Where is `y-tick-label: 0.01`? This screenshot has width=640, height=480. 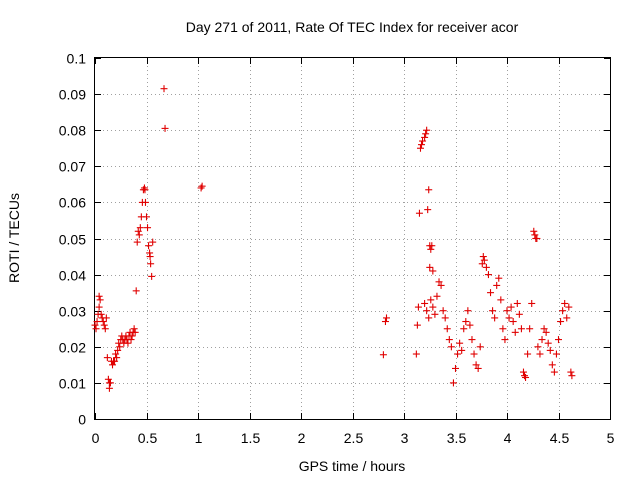 y-tick-label: 0.01 is located at coordinates (72, 384).